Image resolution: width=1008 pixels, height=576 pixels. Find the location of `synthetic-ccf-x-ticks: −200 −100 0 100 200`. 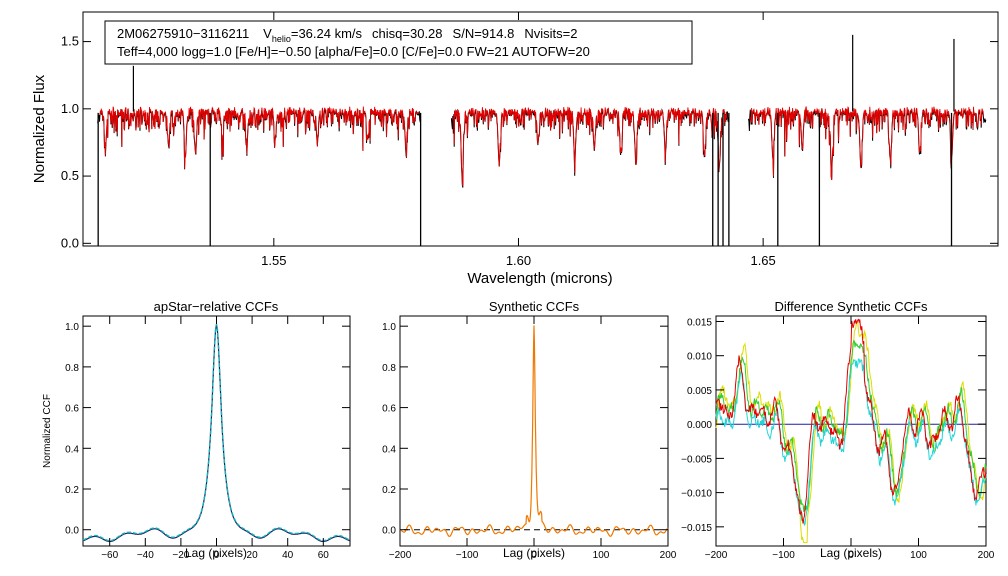

synthetic-ccf-x-ticks: −200 −100 0 100 200 is located at coordinates (533, 438).